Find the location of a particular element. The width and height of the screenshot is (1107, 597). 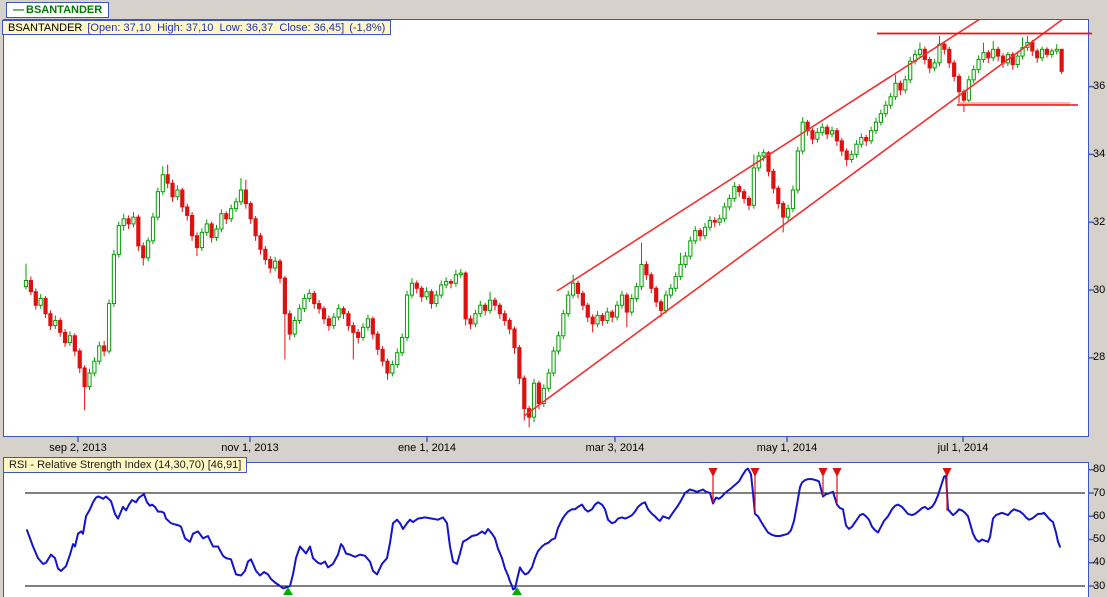

series-legend-label: BSANTANDER is located at coordinates (64, 10).